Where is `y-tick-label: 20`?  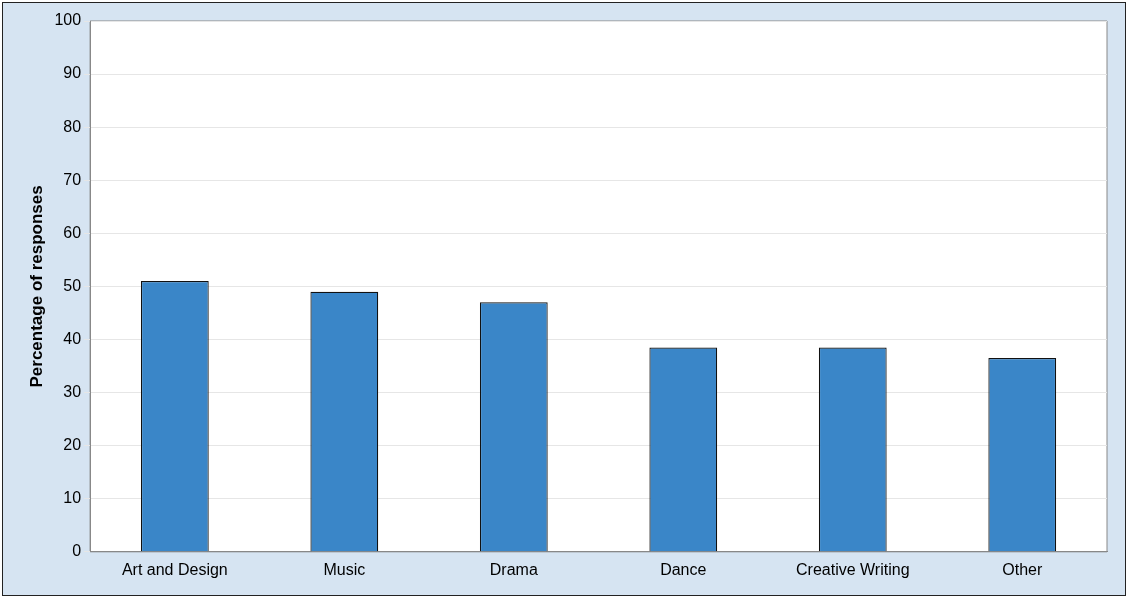
y-tick-label: 20 is located at coordinates (72, 445).